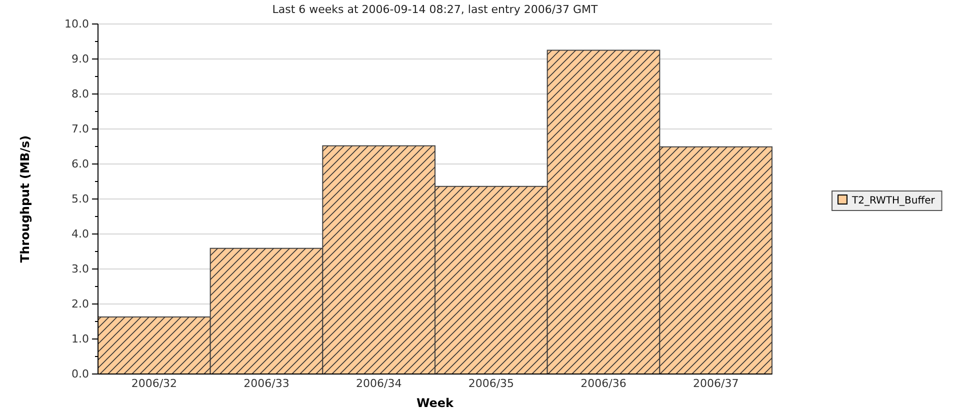 Image resolution: width=969 pixels, height=412 pixels. Describe the element at coordinates (435, 9) in the screenshot. I see `chart-title: Last 6 weeks at 2006-09-14 08:27, last entry 2006/37 GMT` at that location.